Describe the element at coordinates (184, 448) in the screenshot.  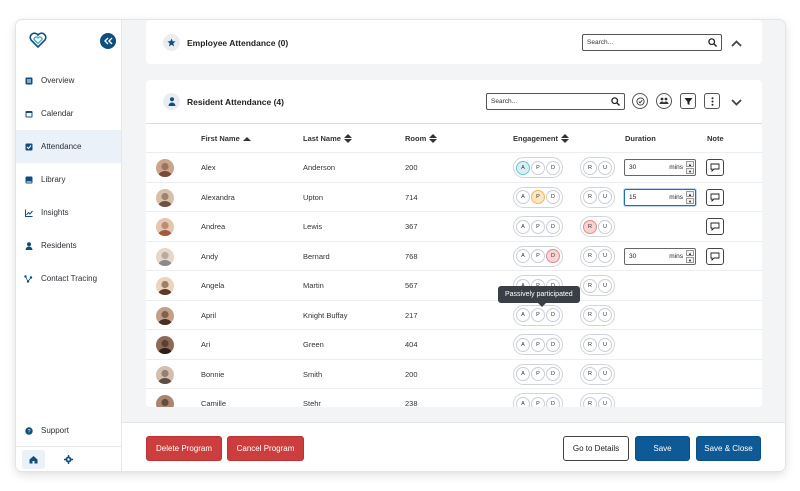
I see `delete-program-button: Delete Program` at that location.